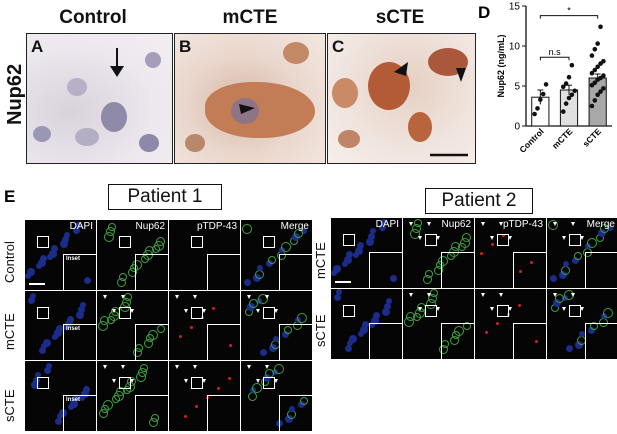  What do you see at coordinates (250, 98) in the screenshot?
I see `ihc-panel-b: B` at bounding box center [250, 98].